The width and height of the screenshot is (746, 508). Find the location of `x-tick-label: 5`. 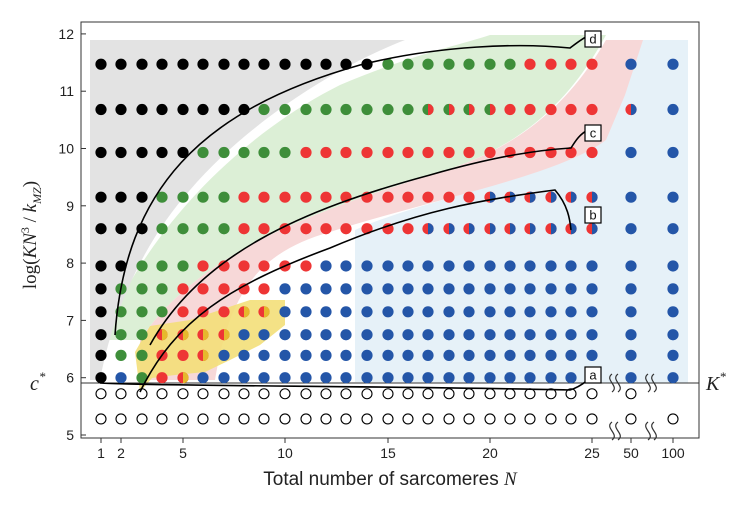

x-tick-label: 5 is located at coordinates (183, 453).